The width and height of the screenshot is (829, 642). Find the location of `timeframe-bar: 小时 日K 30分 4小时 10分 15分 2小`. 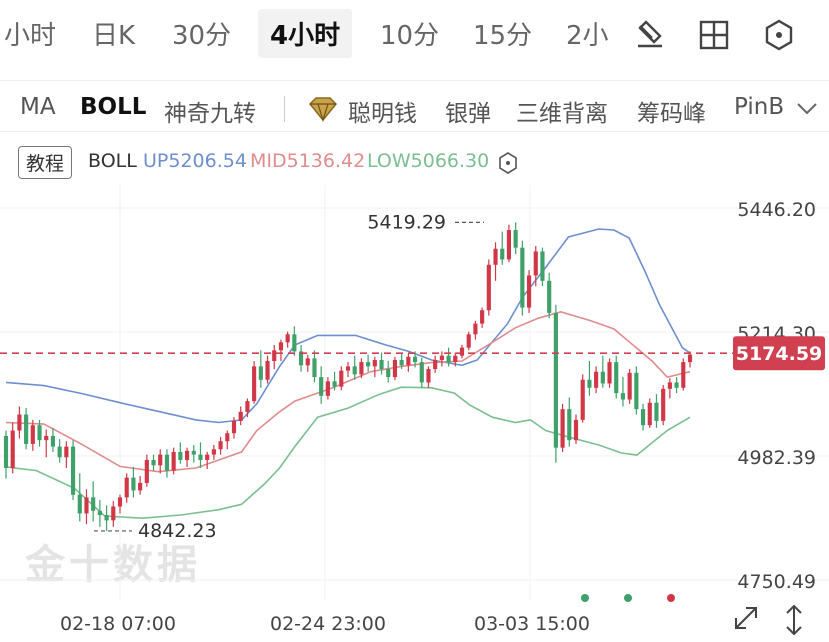

timeframe-bar: 小时 日K 30分 4小时 10分 15分 2小 is located at coordinates (414, 36).